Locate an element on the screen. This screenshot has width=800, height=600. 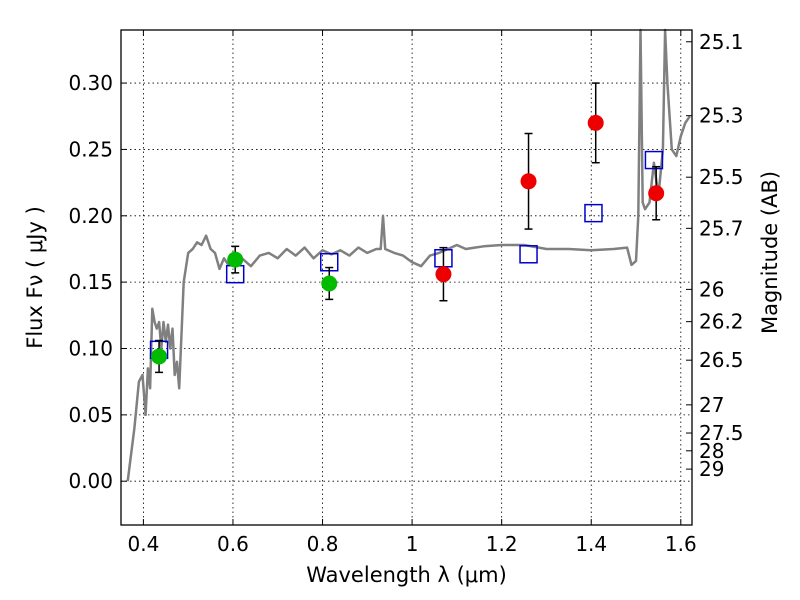
y-tick-label: 0.20 is located at coordinates (90, 216).